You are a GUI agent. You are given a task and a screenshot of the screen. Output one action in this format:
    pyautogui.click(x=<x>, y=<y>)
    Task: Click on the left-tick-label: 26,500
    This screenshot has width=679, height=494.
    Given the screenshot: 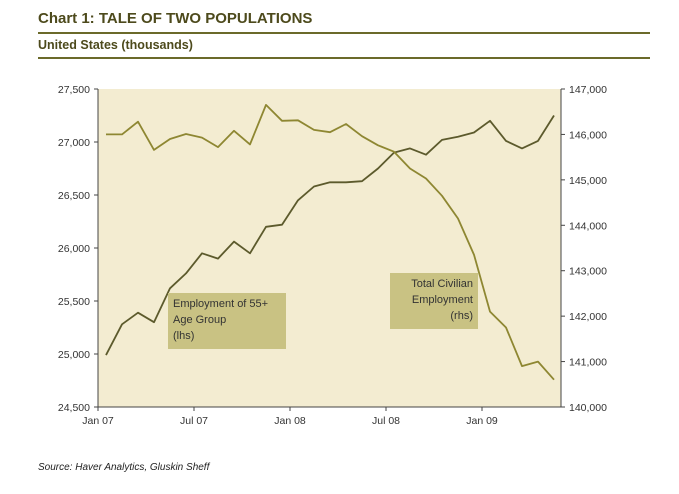 What is the action you would take?
    pyautogui.click(x=74, y=196)
    